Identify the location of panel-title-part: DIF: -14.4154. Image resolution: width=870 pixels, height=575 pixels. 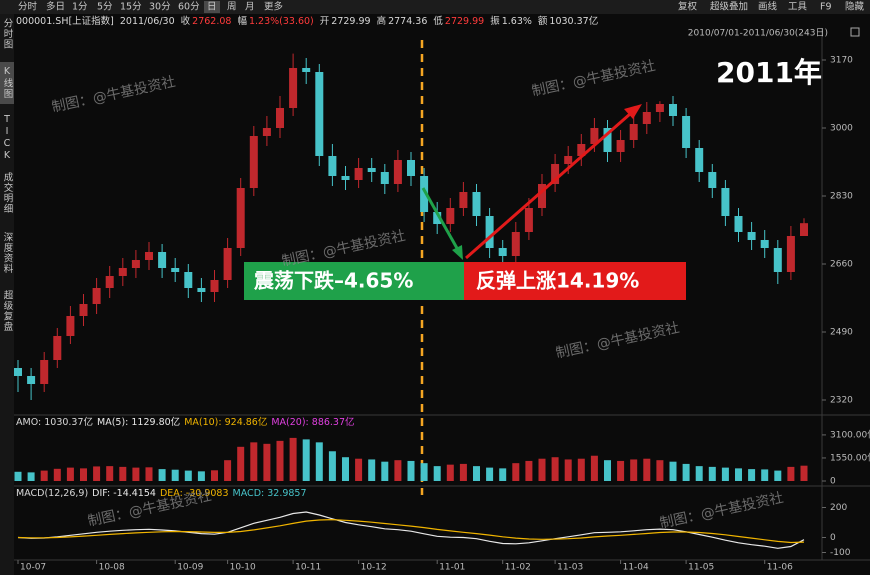
(124, 493).